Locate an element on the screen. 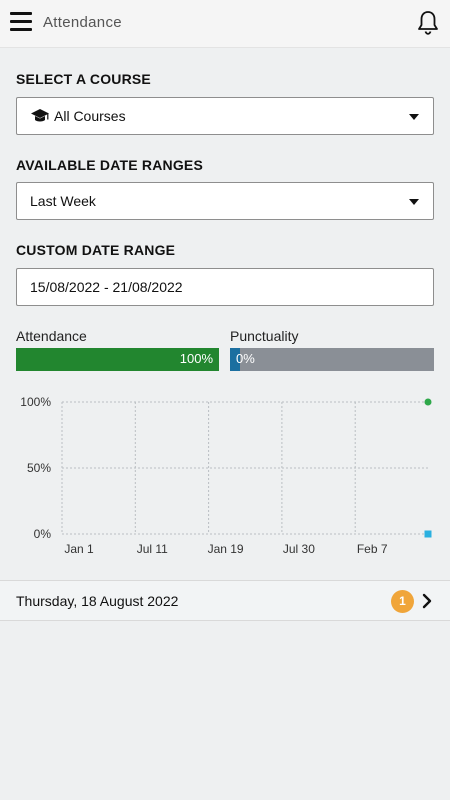 This screenshot has width=450, height=800. chart-y-tick-label: 100% is located at coordinates (35, 402).